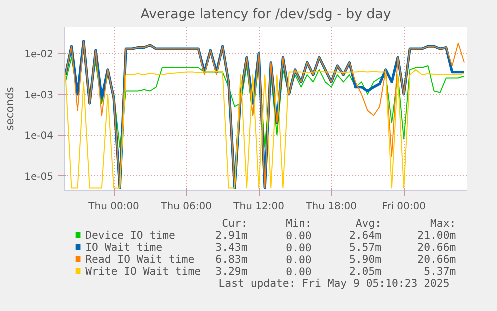 The width and height of the screenshot is (497, 311). I want to click on text: 3.29m, so click(232, 271).